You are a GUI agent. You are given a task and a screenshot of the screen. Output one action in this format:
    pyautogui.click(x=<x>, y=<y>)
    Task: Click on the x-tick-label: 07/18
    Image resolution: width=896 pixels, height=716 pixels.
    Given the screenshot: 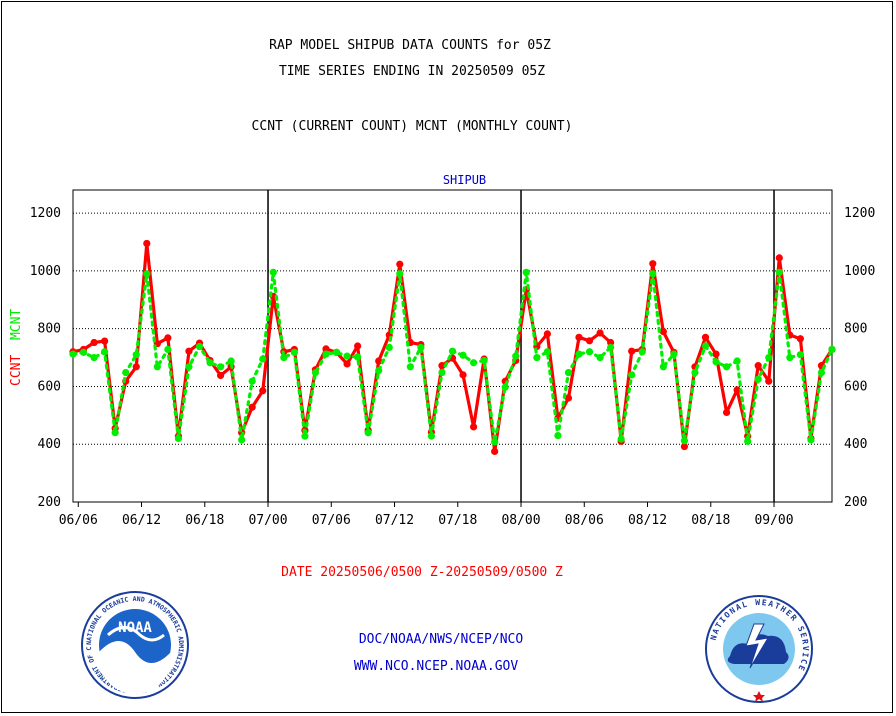 What is the action you would take?
    pyautogui.click(x=457, y=520)
    